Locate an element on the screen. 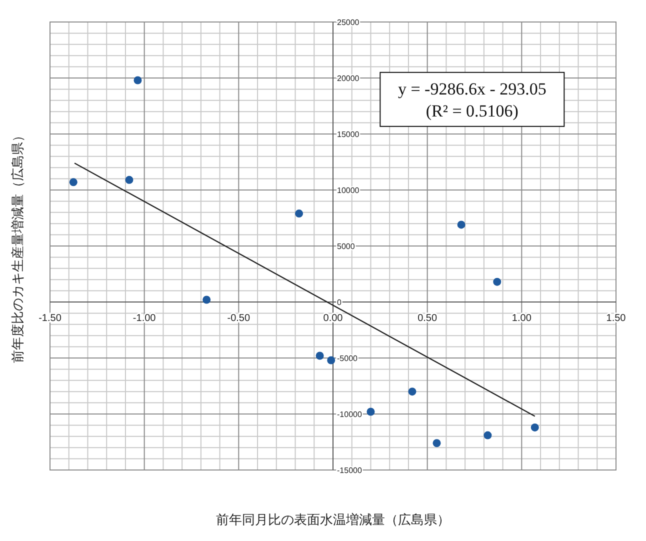 The width and height of the screenshot is (646, 541). y-tick-label: -15000 is located at coordinates (349, 470).